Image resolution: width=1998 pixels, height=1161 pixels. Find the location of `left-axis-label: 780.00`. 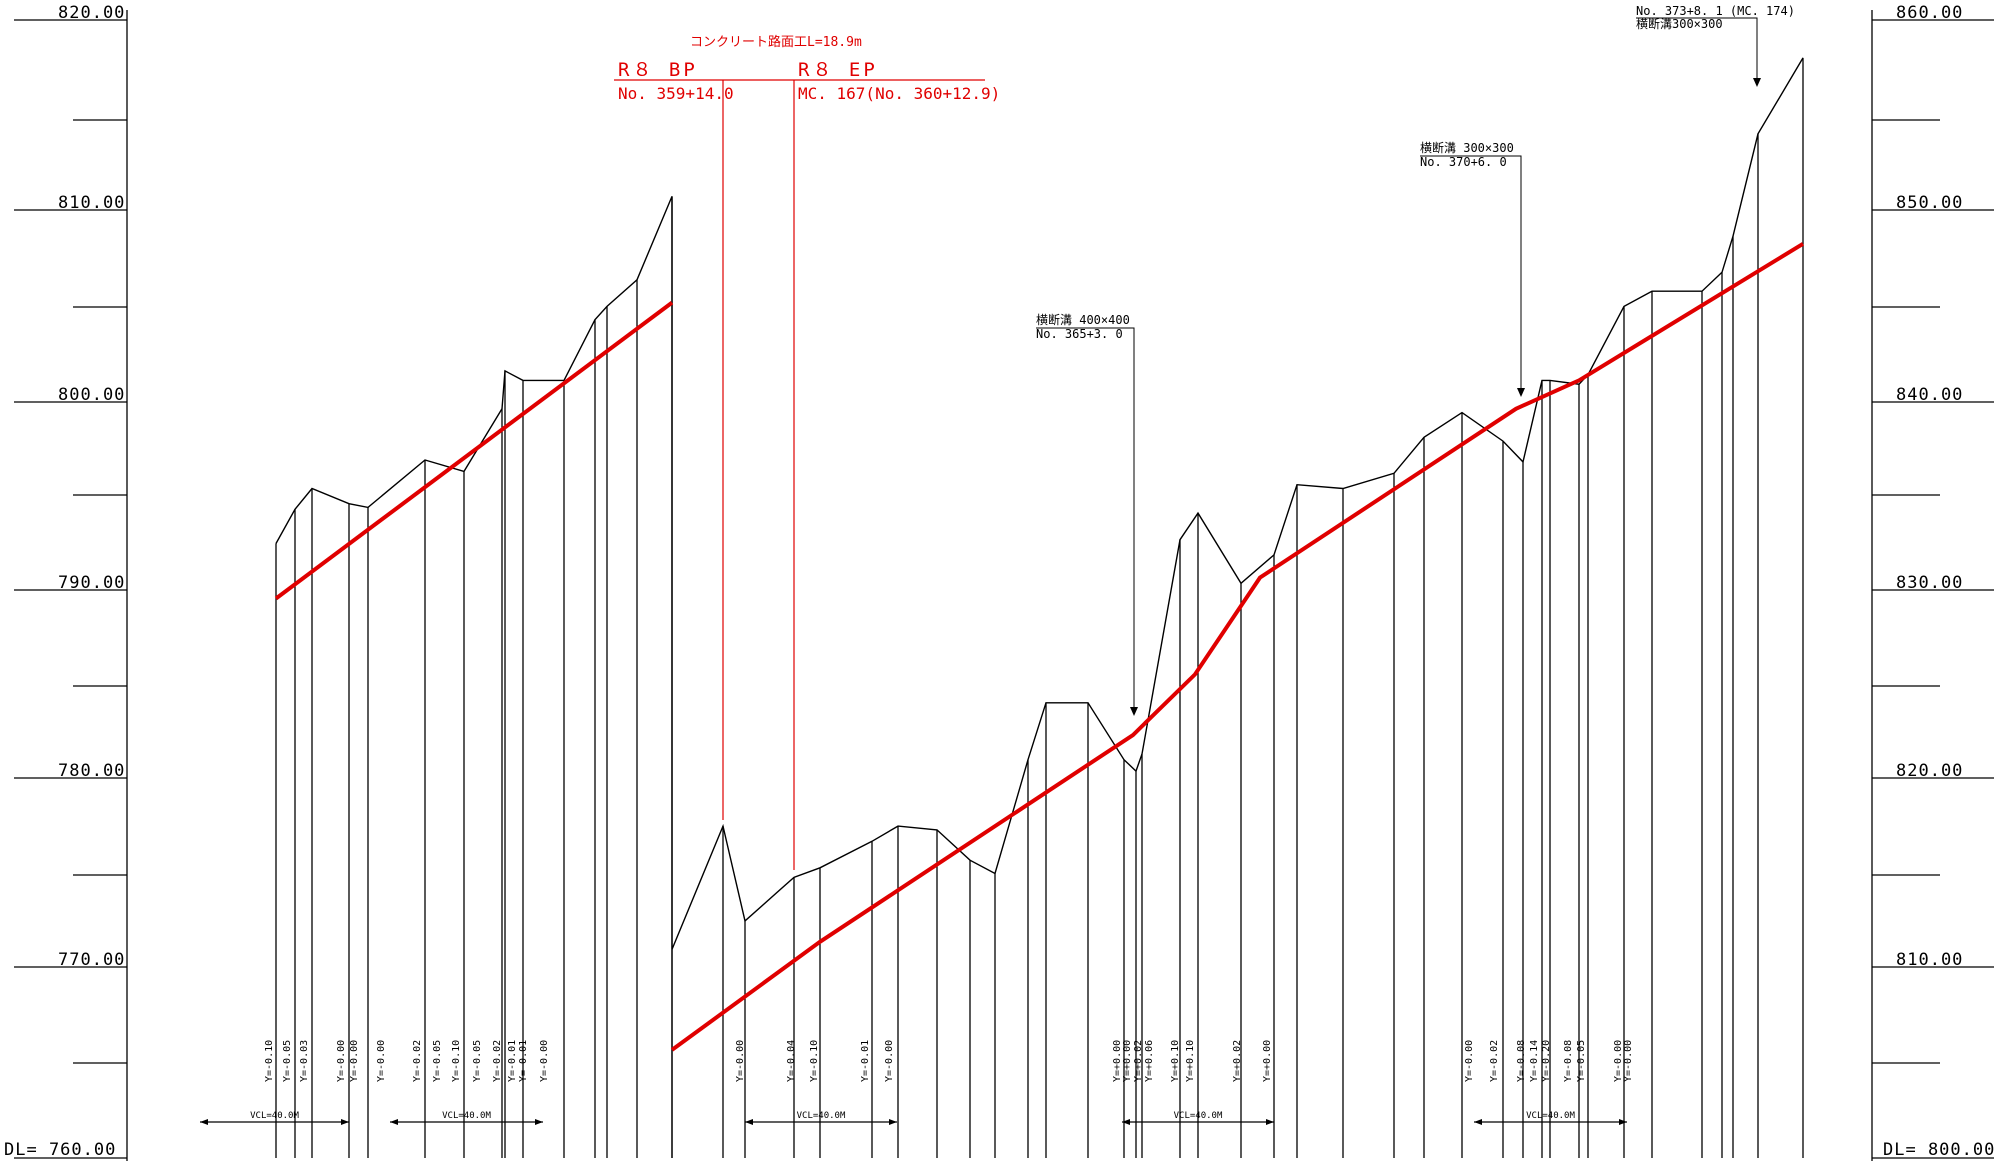

left-axis-label: 780.00 is located at coordinates (91, 771).